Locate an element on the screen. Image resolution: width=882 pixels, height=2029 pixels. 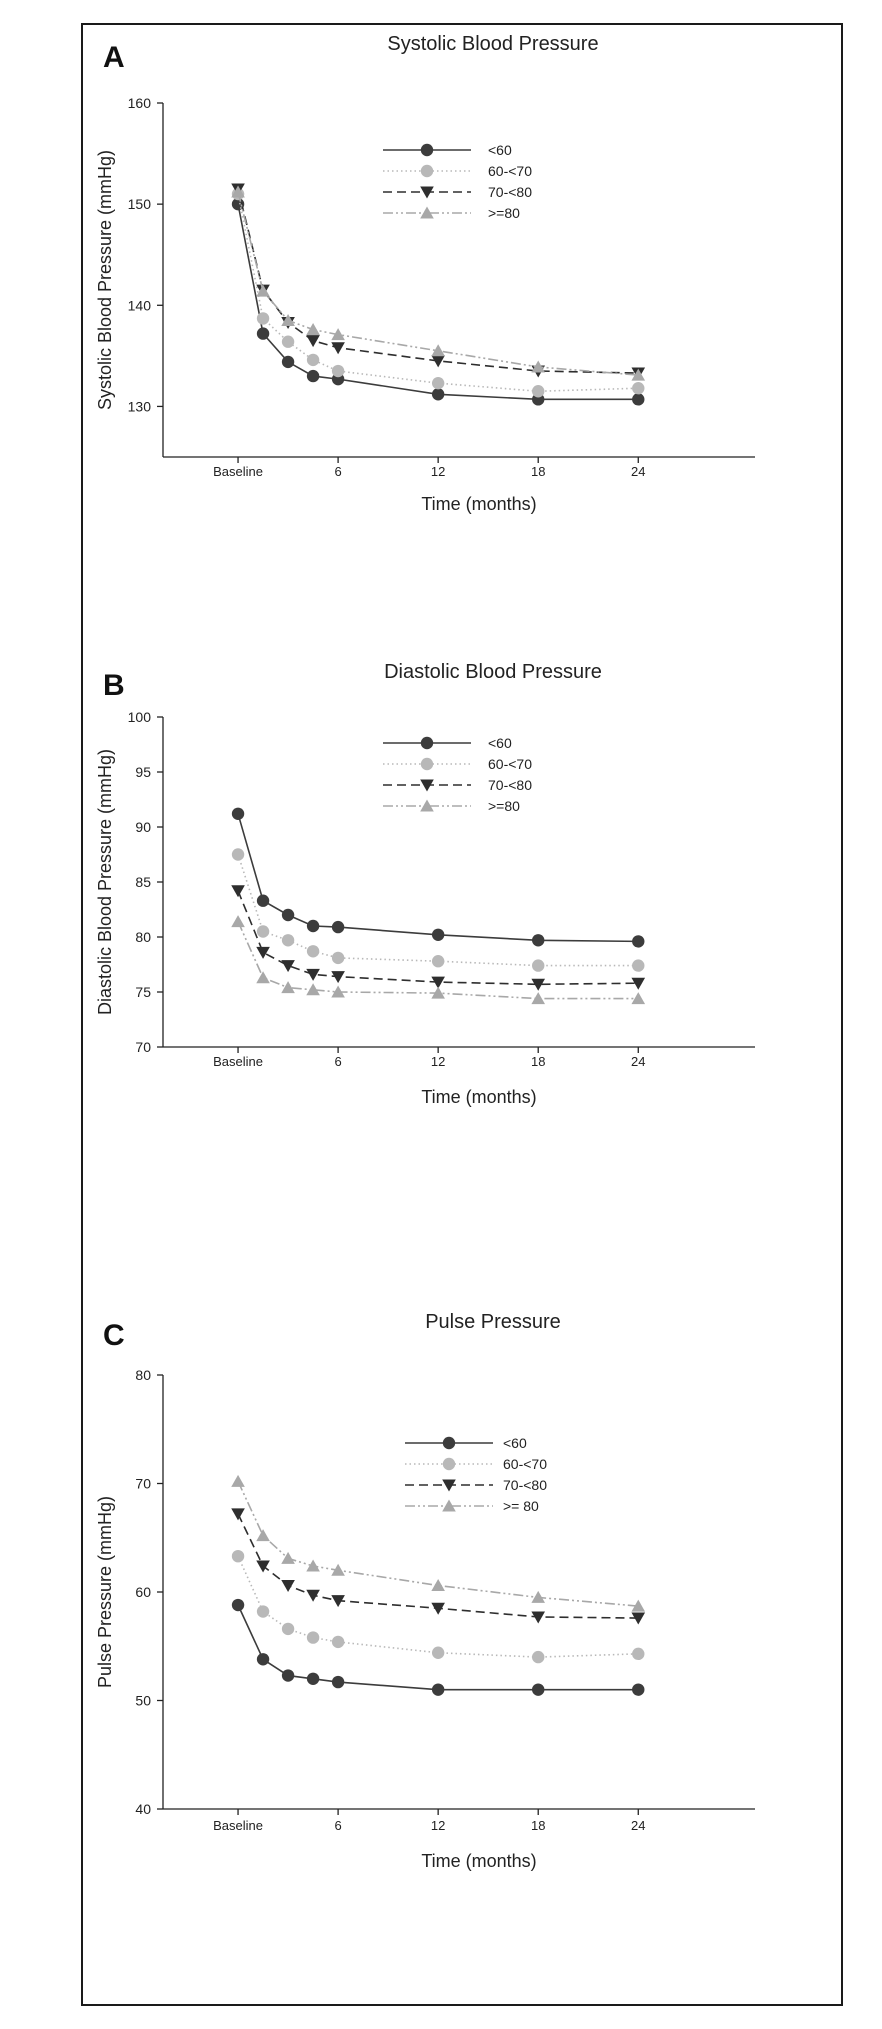
y-tick-label: 95 is located at coordinates (143, 772).